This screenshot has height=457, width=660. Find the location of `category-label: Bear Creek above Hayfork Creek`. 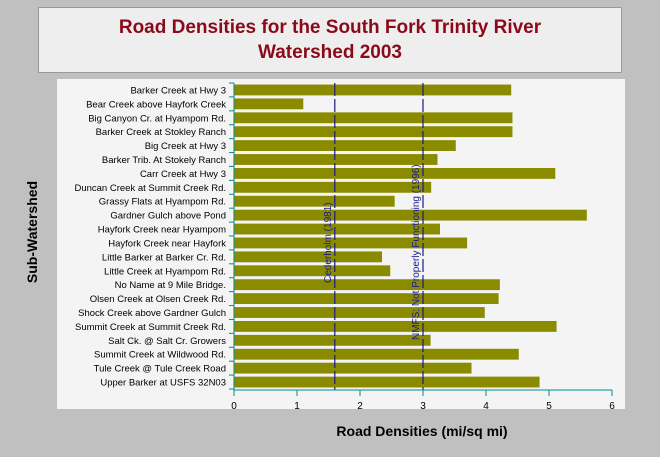

category-label: Bear Creek above Hayfork Creek is located at coordinates (156, 104).